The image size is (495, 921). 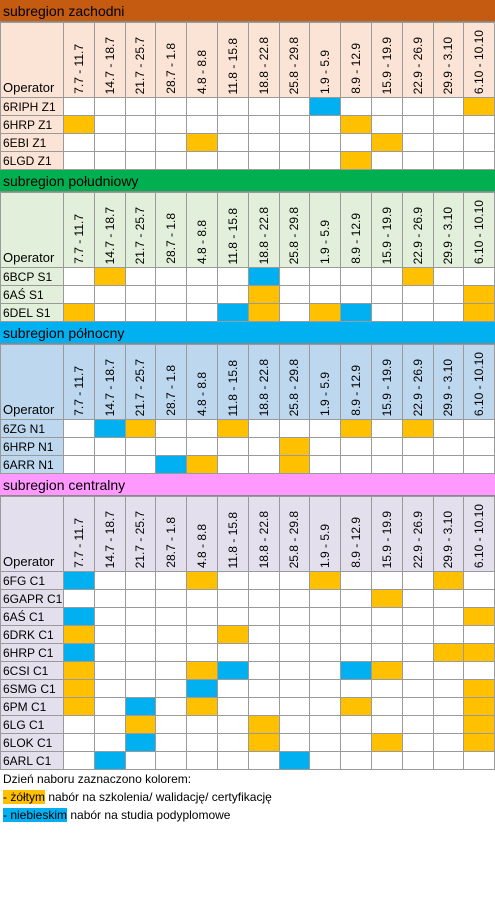 I want to click on operator-row: 6RIPH Z1, so click(x=247, y=106).